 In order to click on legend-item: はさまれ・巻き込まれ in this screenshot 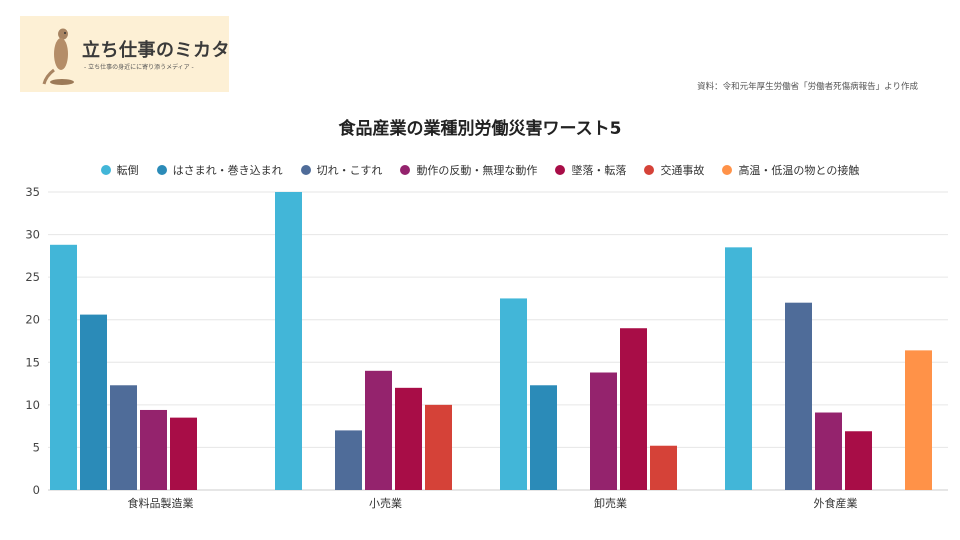, I will do `click(219, 170)`.